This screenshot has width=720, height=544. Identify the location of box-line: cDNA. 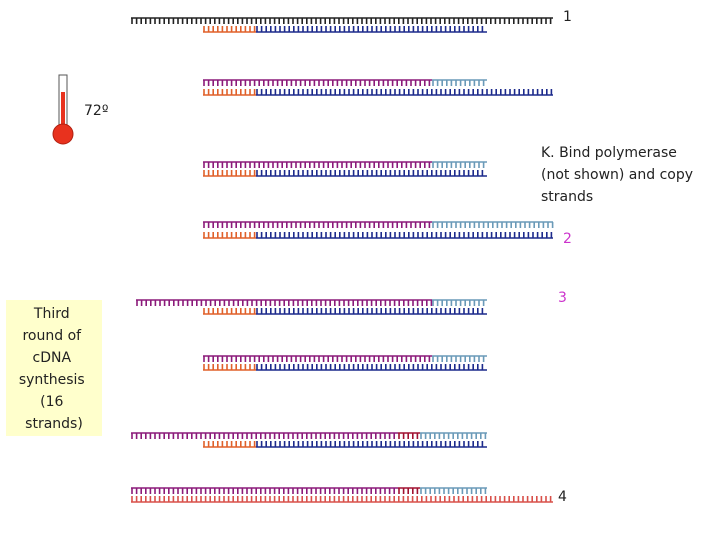
(52, 358).